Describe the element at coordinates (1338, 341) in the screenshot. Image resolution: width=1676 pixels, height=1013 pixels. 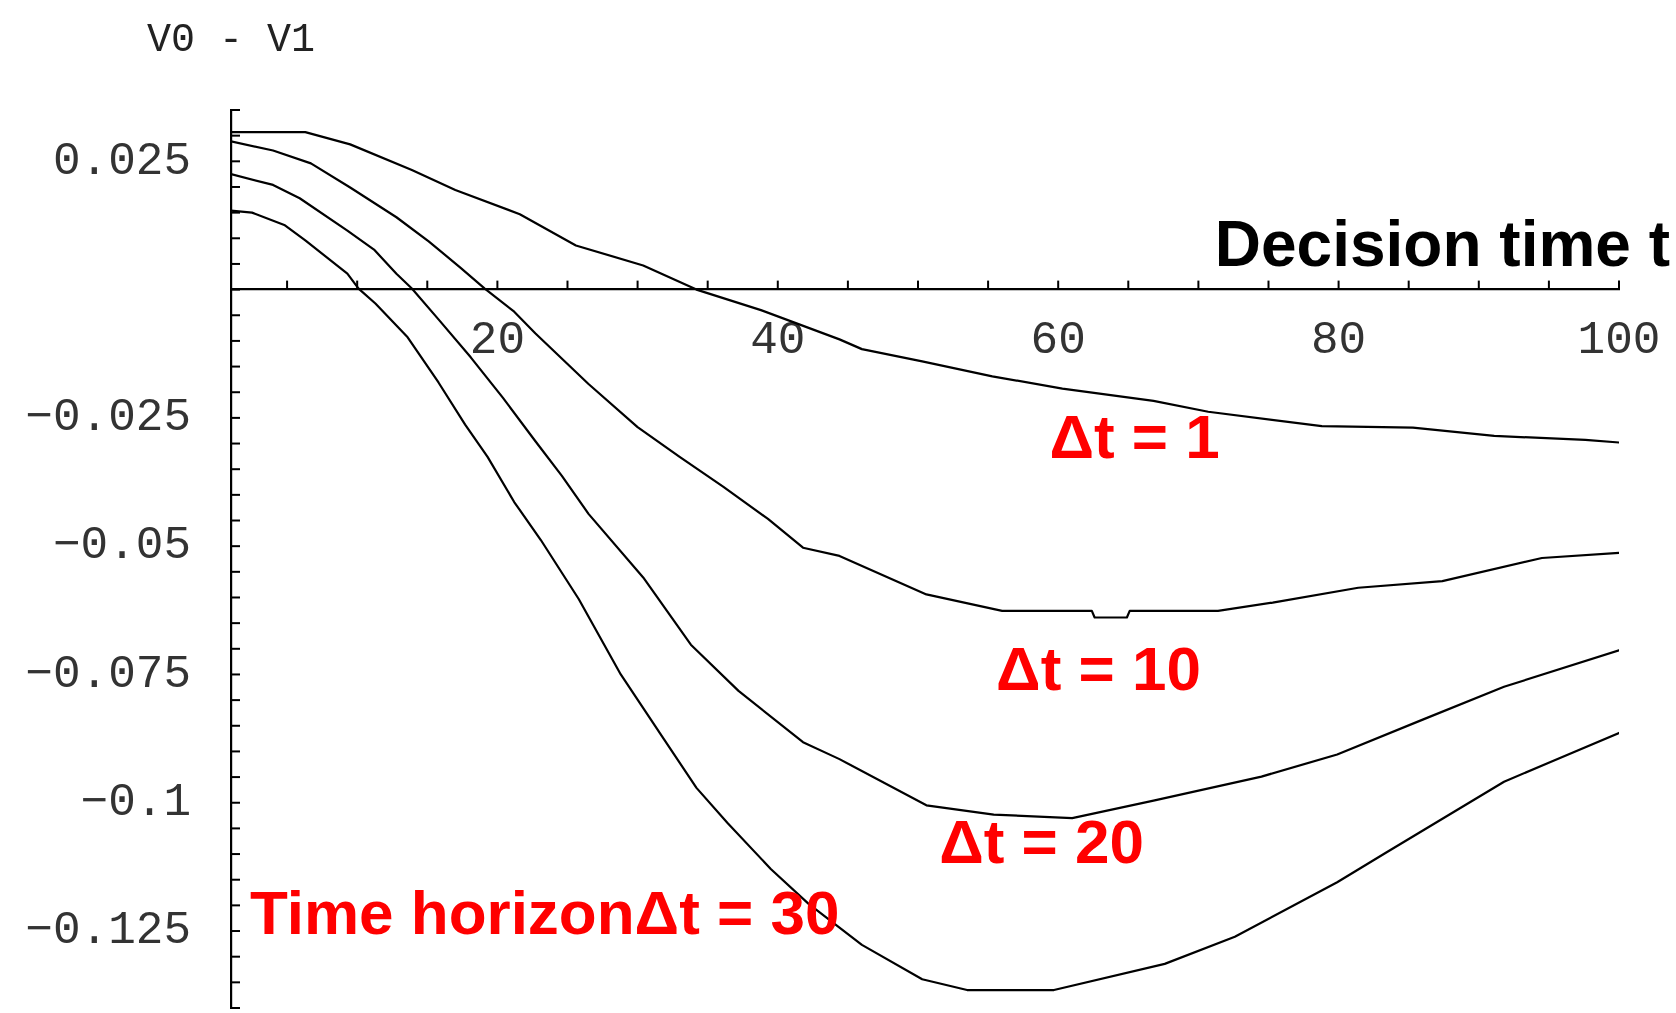
I see `x-tick-label: 80` at that location.